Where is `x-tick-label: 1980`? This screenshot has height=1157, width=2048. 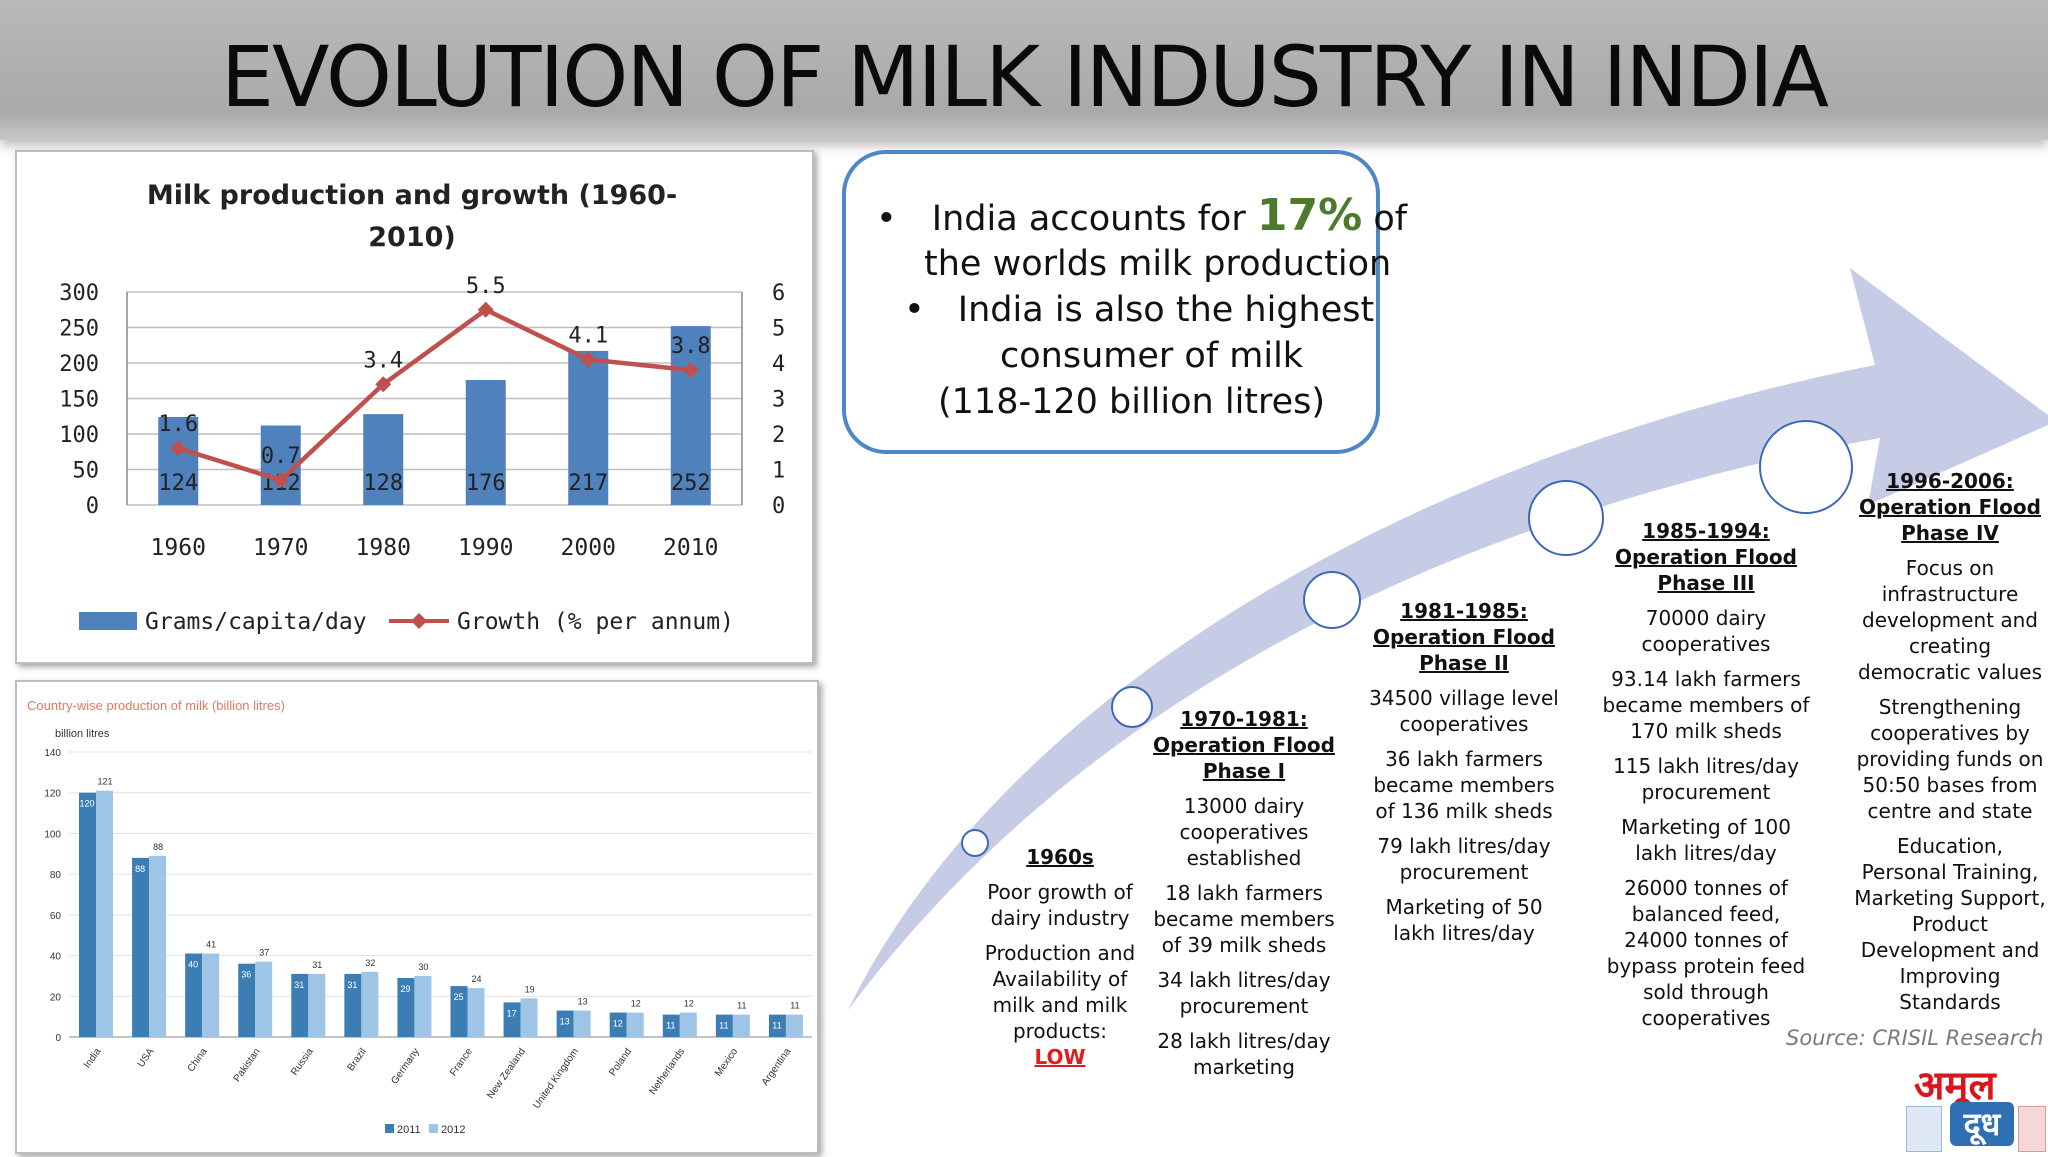 x-tick-label: 1980 is located at coordinates (383, 548).